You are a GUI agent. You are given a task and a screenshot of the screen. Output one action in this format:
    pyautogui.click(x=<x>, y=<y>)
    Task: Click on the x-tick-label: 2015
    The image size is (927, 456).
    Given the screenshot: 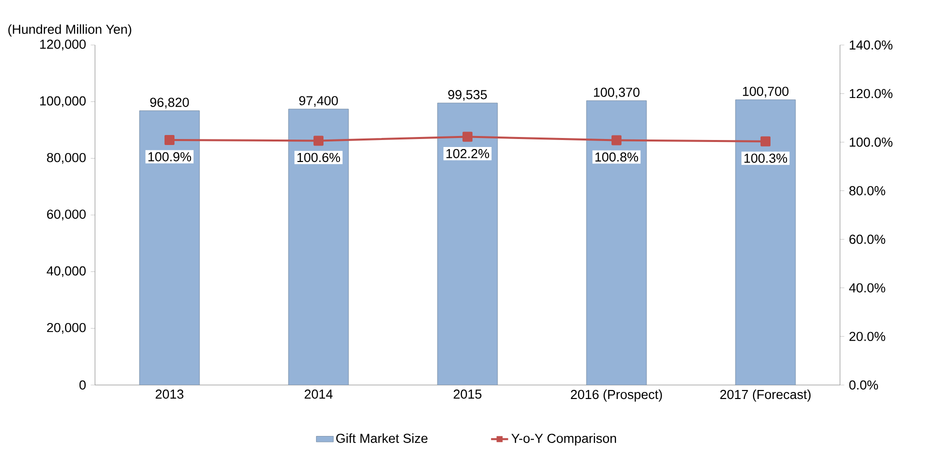 What is the action you would take?
    pyautogui.click(x=468, y=394)
    